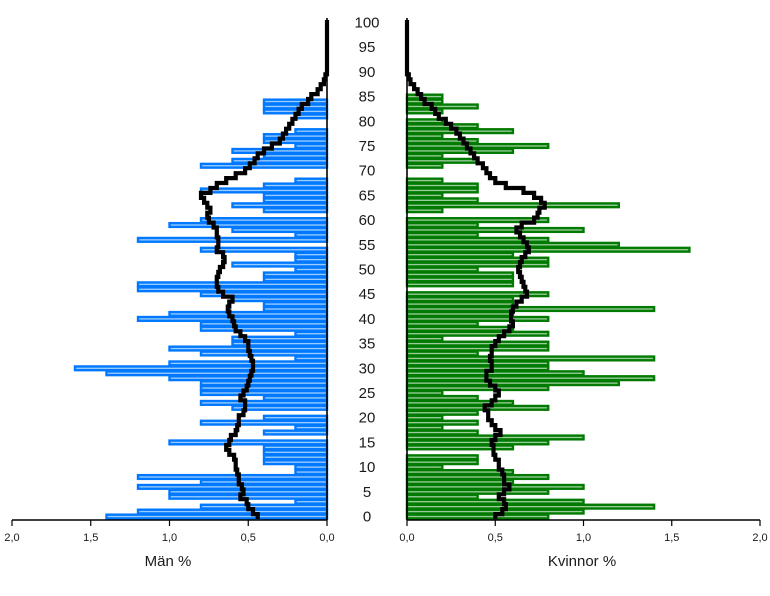  What do you see at coordinates (367, 418) in the screenshot?
I see `age-label: 20` at bounding box center [367, 418].